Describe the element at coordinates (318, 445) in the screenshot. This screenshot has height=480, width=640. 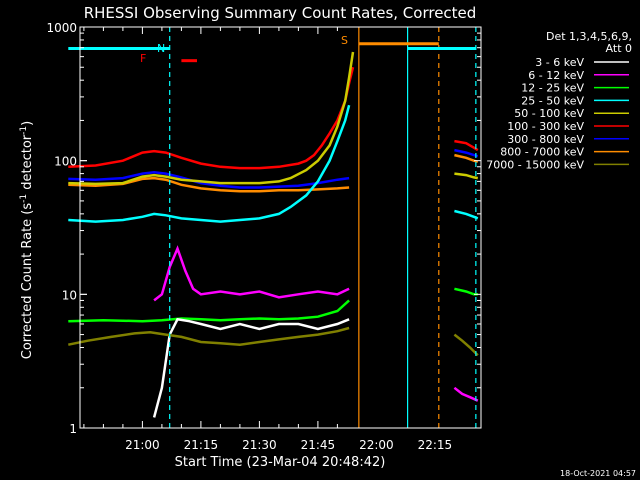
I see `x-tick-label: 21:45` at that location.